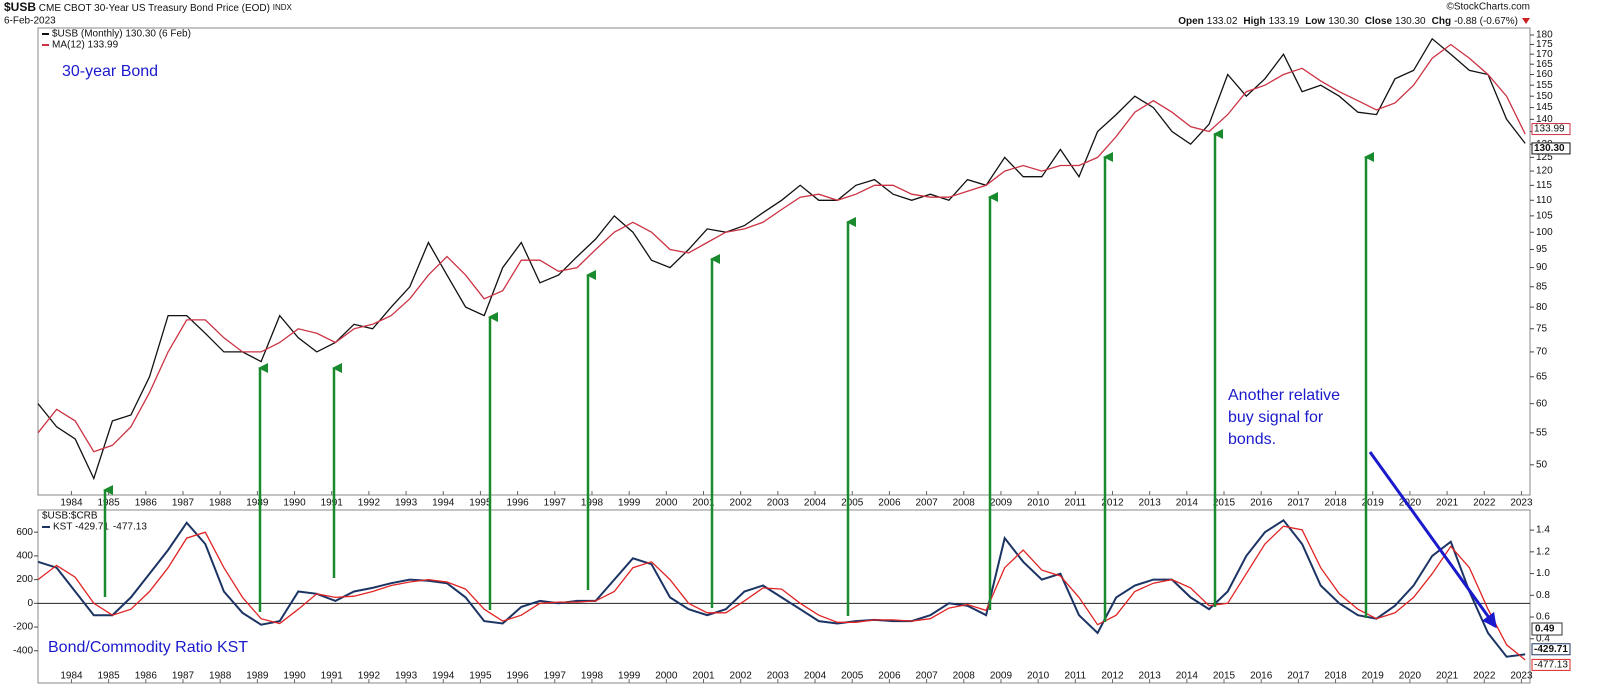 The image size is (1600, 700). What do you see at coordinates (146, 676) in the screenshot?
I see `x-tick-label: 1986` at bounding box center [146, 676].